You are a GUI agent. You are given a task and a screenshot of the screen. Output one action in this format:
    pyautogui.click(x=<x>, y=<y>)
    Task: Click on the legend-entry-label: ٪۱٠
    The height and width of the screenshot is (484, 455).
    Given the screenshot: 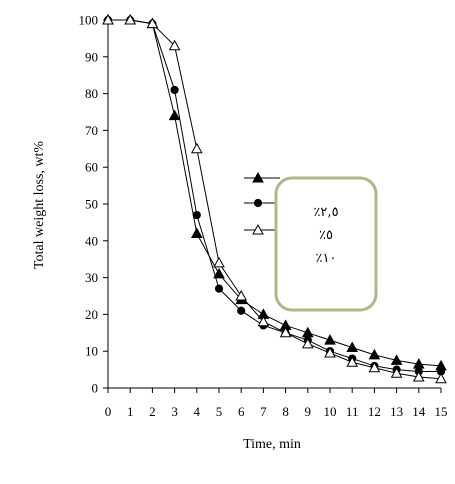 What is the action you would take?
    pyautogui.click(x=326, y=258)
    